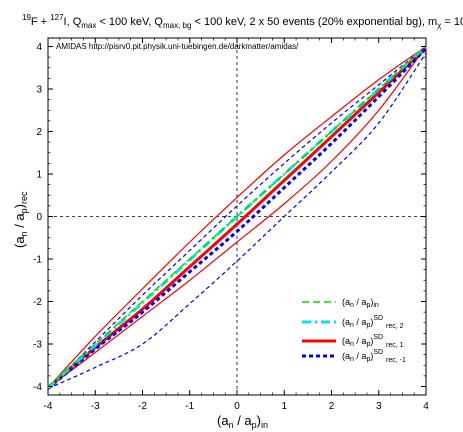 The image size is (463, 432). What do you see at coordinates (426, 406) in the screenshot?
I see `x-tick-label-8: 4` at bounding box center [426, 406].